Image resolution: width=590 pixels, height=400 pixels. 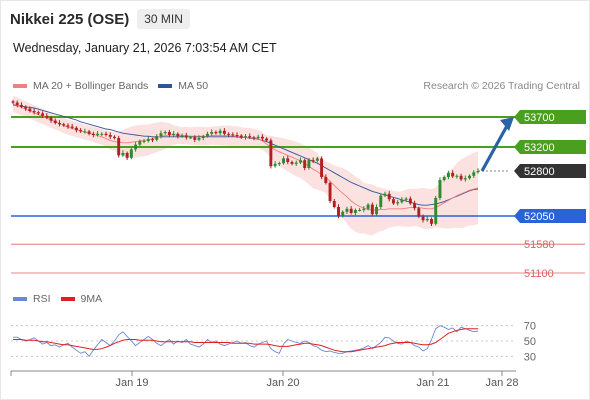 I want to click on level-badge-53700: 53700, so click(x=550, y=117).